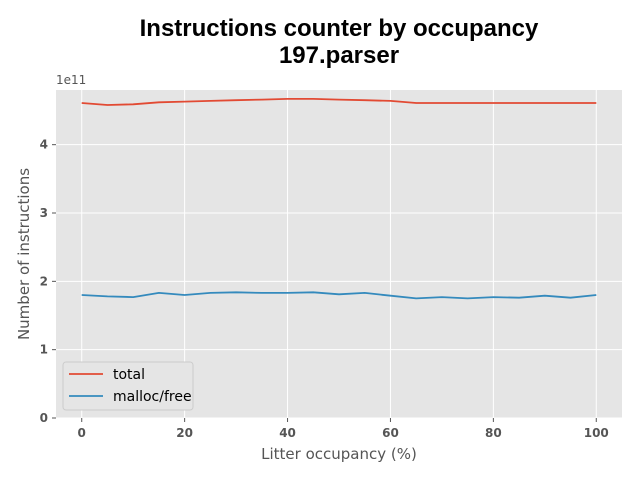 This screenshot has height=480, width=640. I want to click on y-tick-label: 1, so click(44, 350).